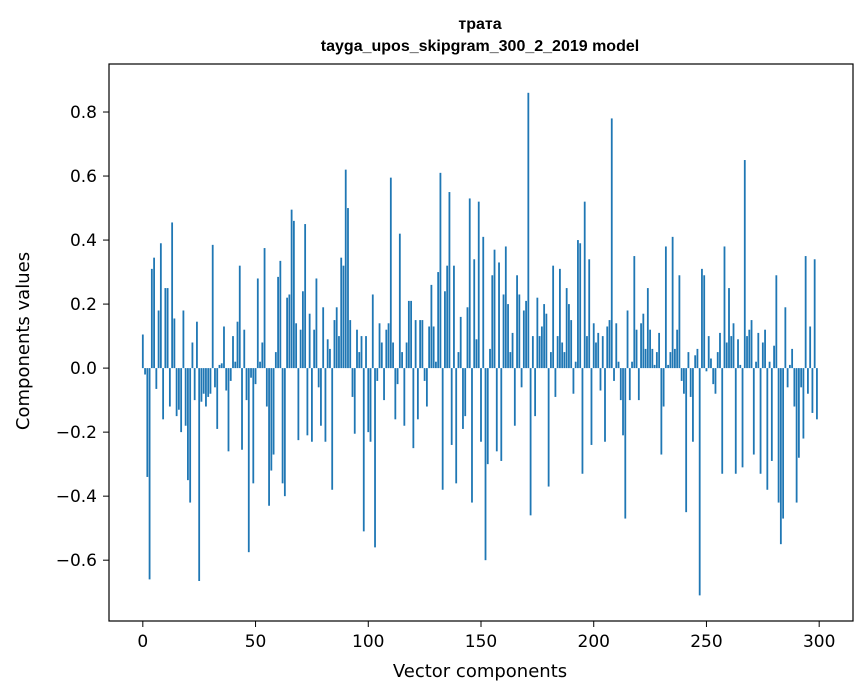 The image size is (867, 700). I want to click on x-tick-label: 150, so click(481, 642).